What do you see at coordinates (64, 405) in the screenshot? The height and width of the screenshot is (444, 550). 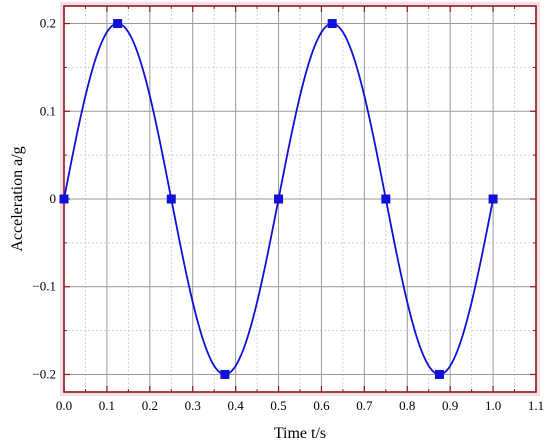 I see `x-tick-label: 0.0` at bounding box center [64, 405].